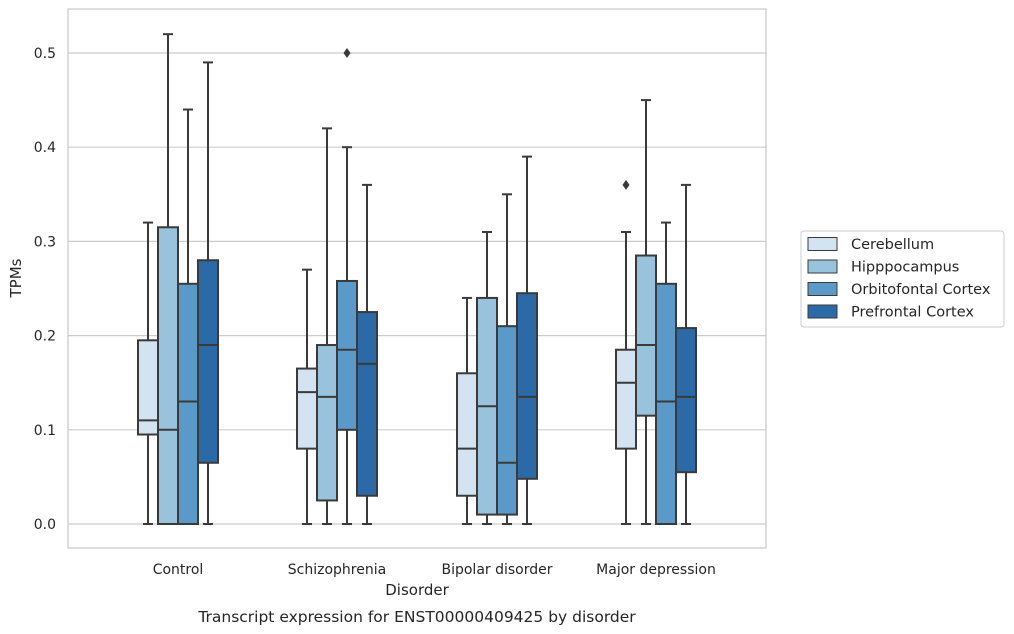  What do you see at coordinates (45, 148) in the screenshot?
I see `y-tick-label: 0.4` at bounding box center [45, 148].